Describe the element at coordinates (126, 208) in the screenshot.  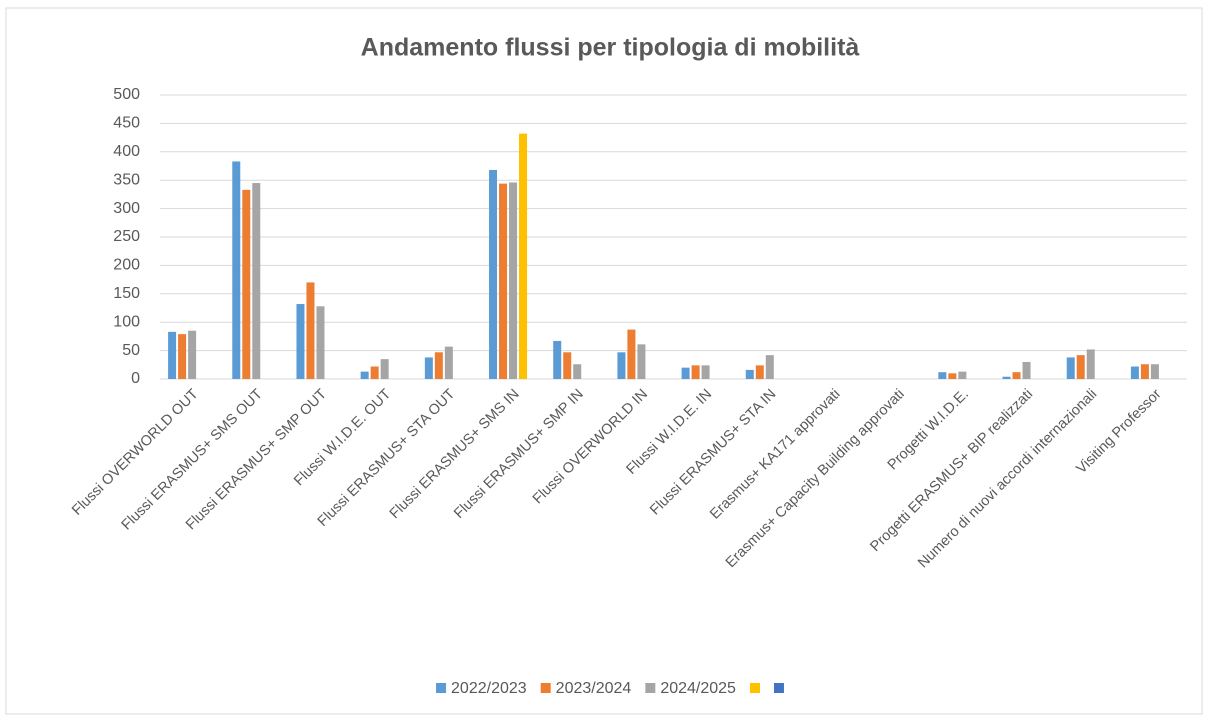
I see `y-tick-label: 300` at that location.